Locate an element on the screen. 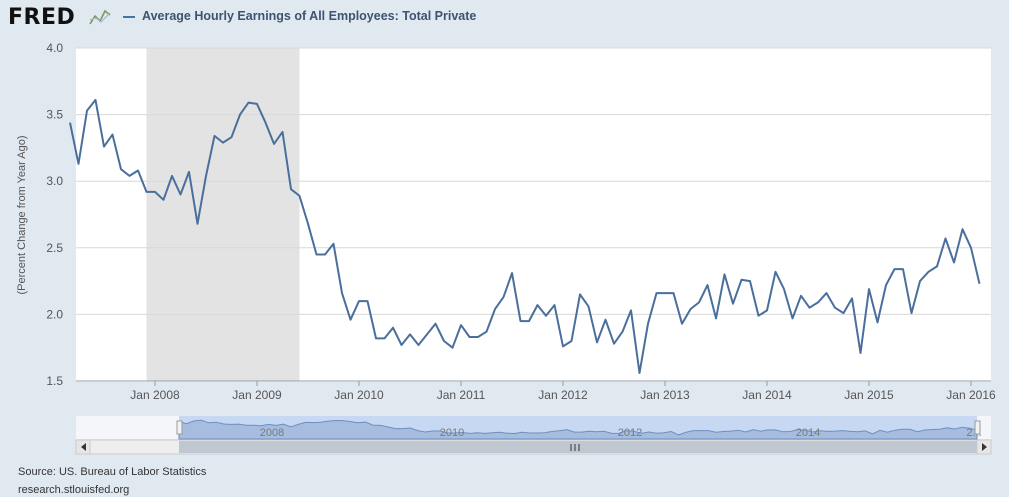 The height and width of the screenshot is (497, 1009). navigator-handle-right is located at coordinates (977, 427).